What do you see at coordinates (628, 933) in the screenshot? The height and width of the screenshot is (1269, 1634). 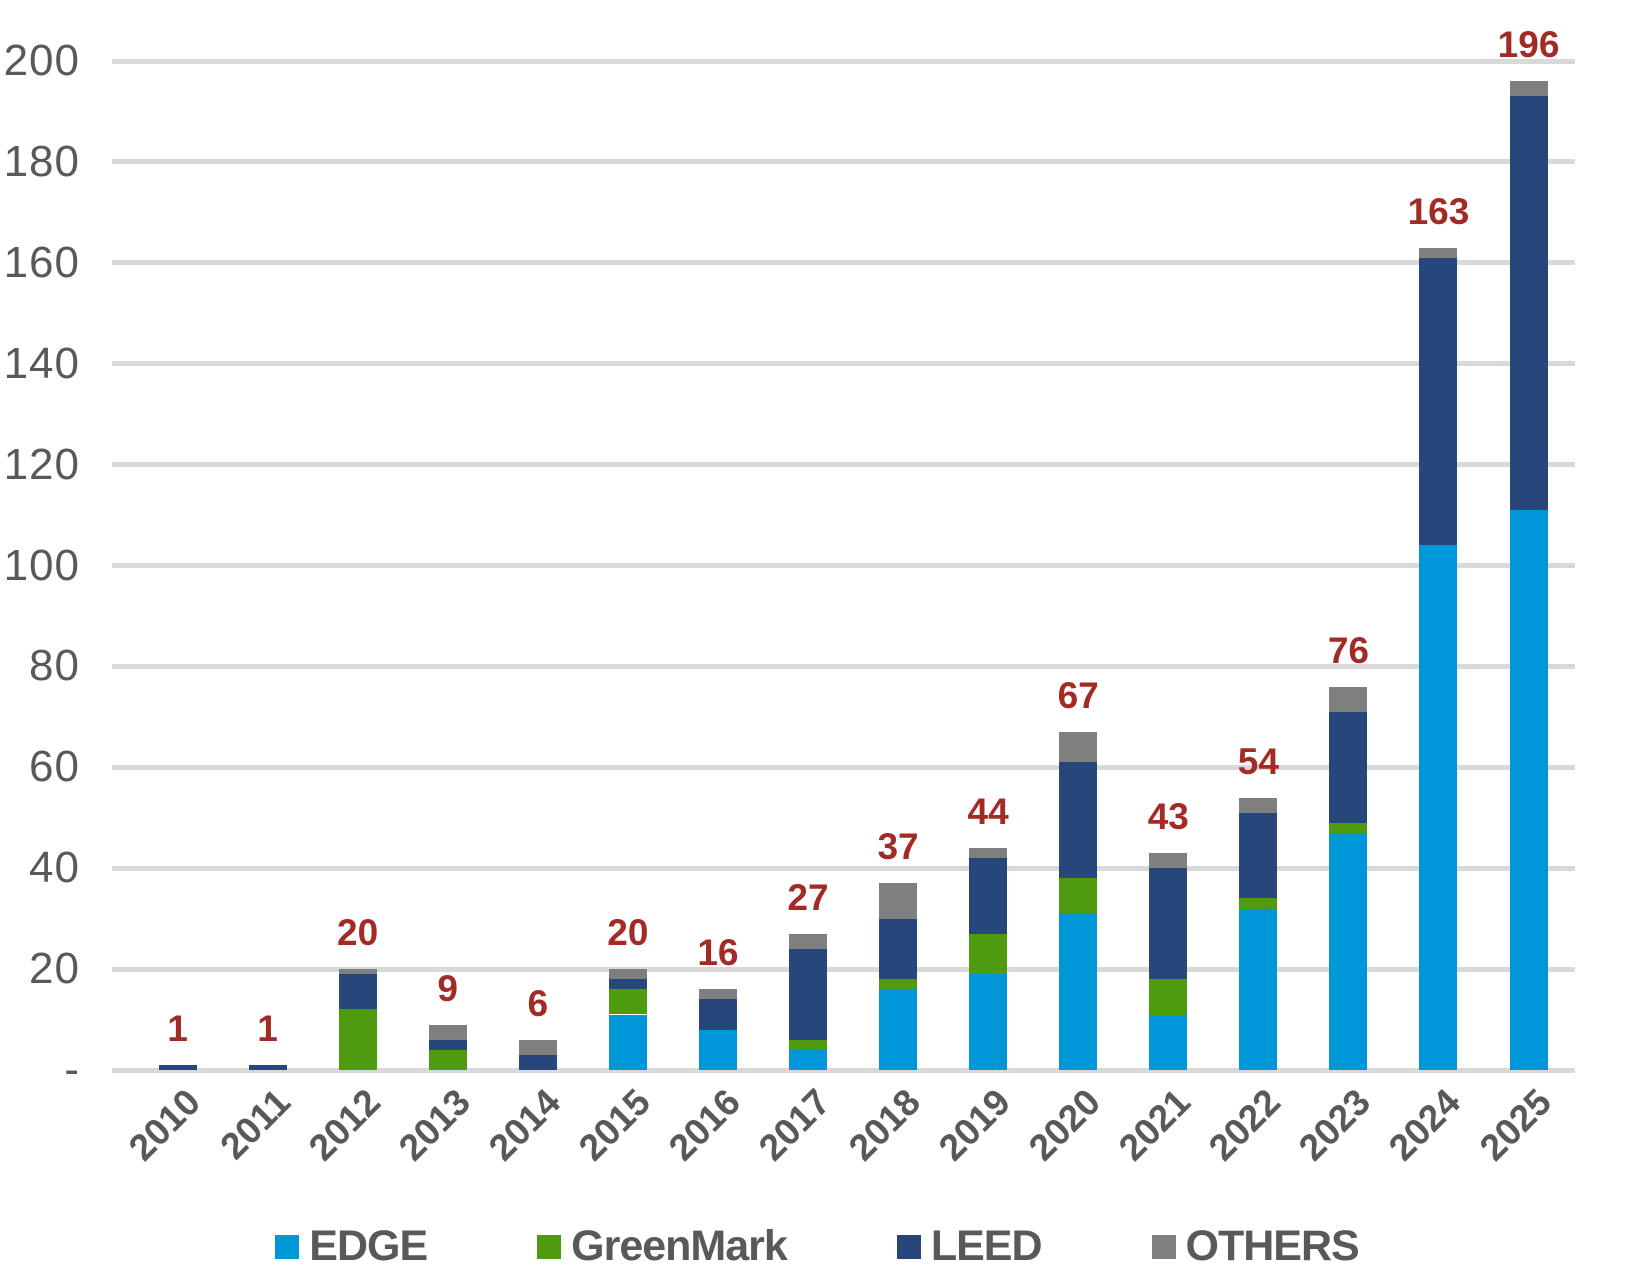 I see `total-label-2015: 20` at bounding box center [628, 933].